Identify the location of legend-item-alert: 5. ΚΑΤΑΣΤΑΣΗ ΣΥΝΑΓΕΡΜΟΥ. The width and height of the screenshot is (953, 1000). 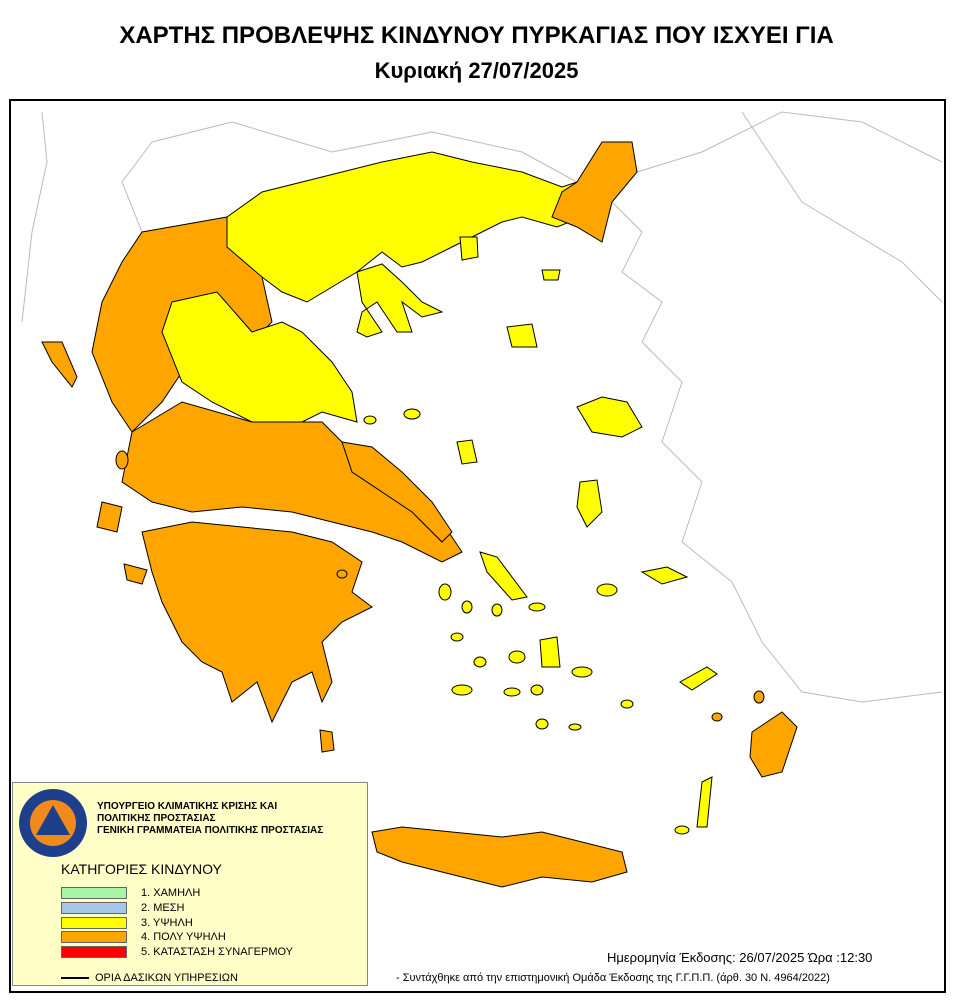
(177, 952).